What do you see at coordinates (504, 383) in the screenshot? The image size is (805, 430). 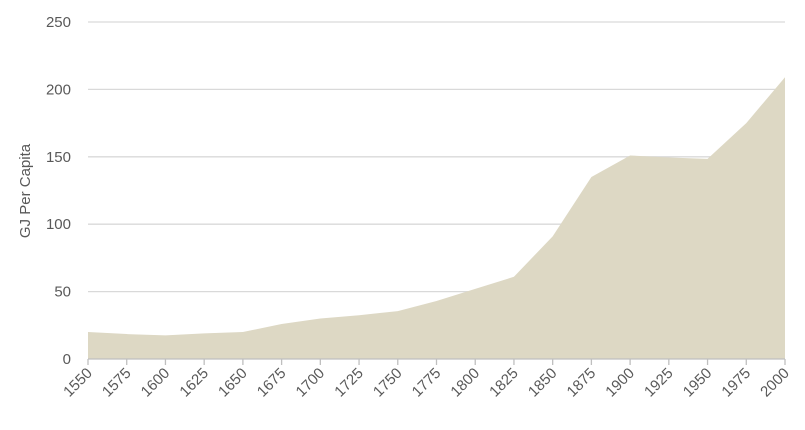 I see `x-tick-label: 1825` at bounding box center [504, 383].